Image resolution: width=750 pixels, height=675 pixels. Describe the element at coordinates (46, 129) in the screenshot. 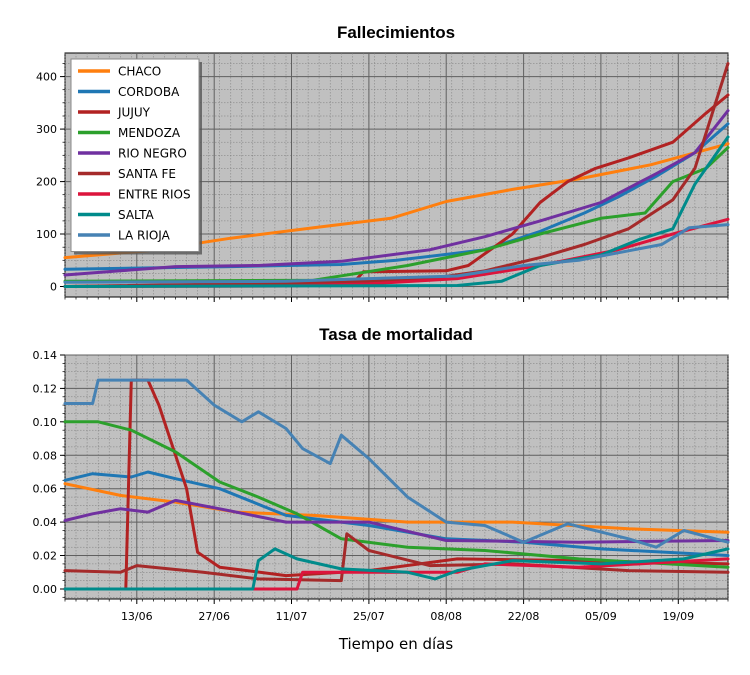

I see `y-tick-label: 300` at that location.